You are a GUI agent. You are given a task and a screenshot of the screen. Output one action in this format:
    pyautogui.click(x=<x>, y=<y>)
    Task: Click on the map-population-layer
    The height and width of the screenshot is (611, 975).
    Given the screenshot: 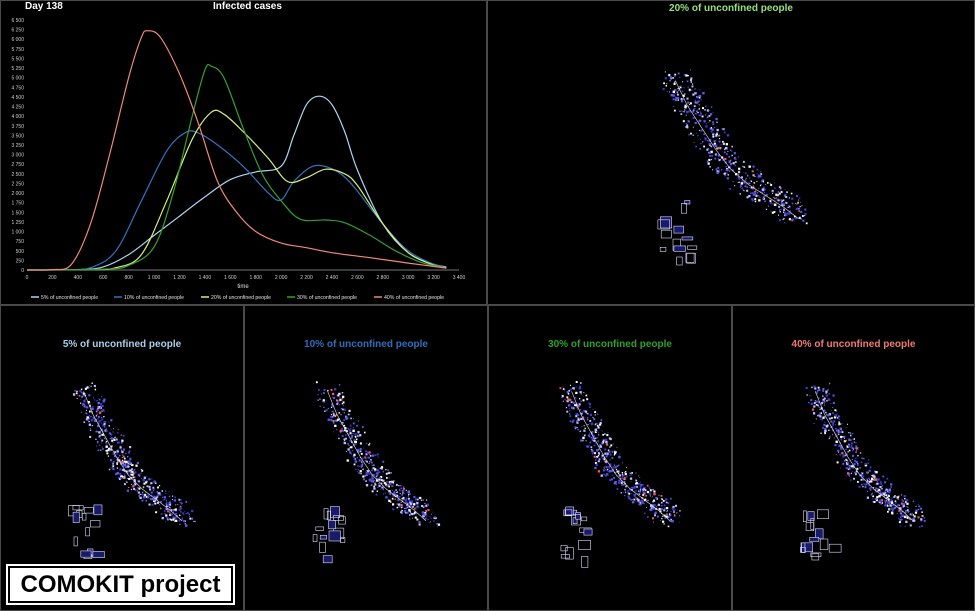 What is the action you would take?
    pyautogui.click(x=863, y=471)
    